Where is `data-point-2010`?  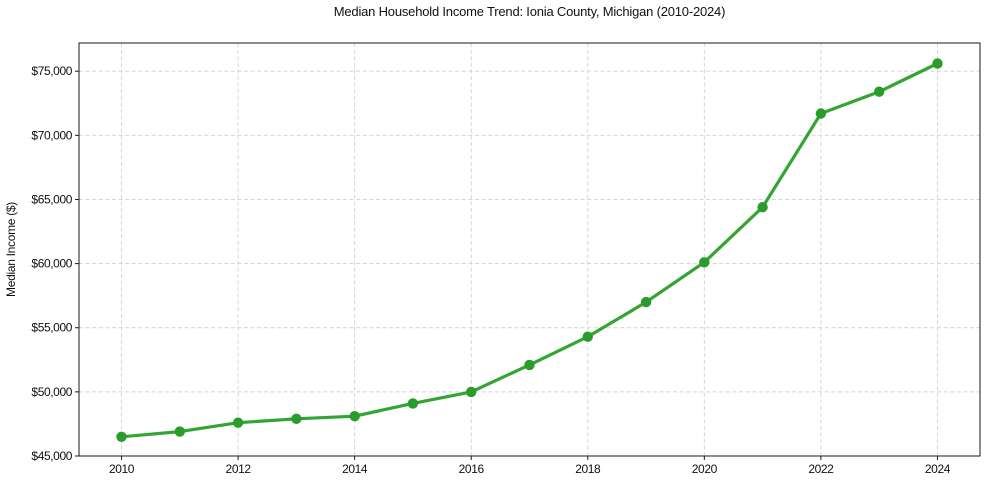
data-point-2010 is located at coordinates (121, 436).